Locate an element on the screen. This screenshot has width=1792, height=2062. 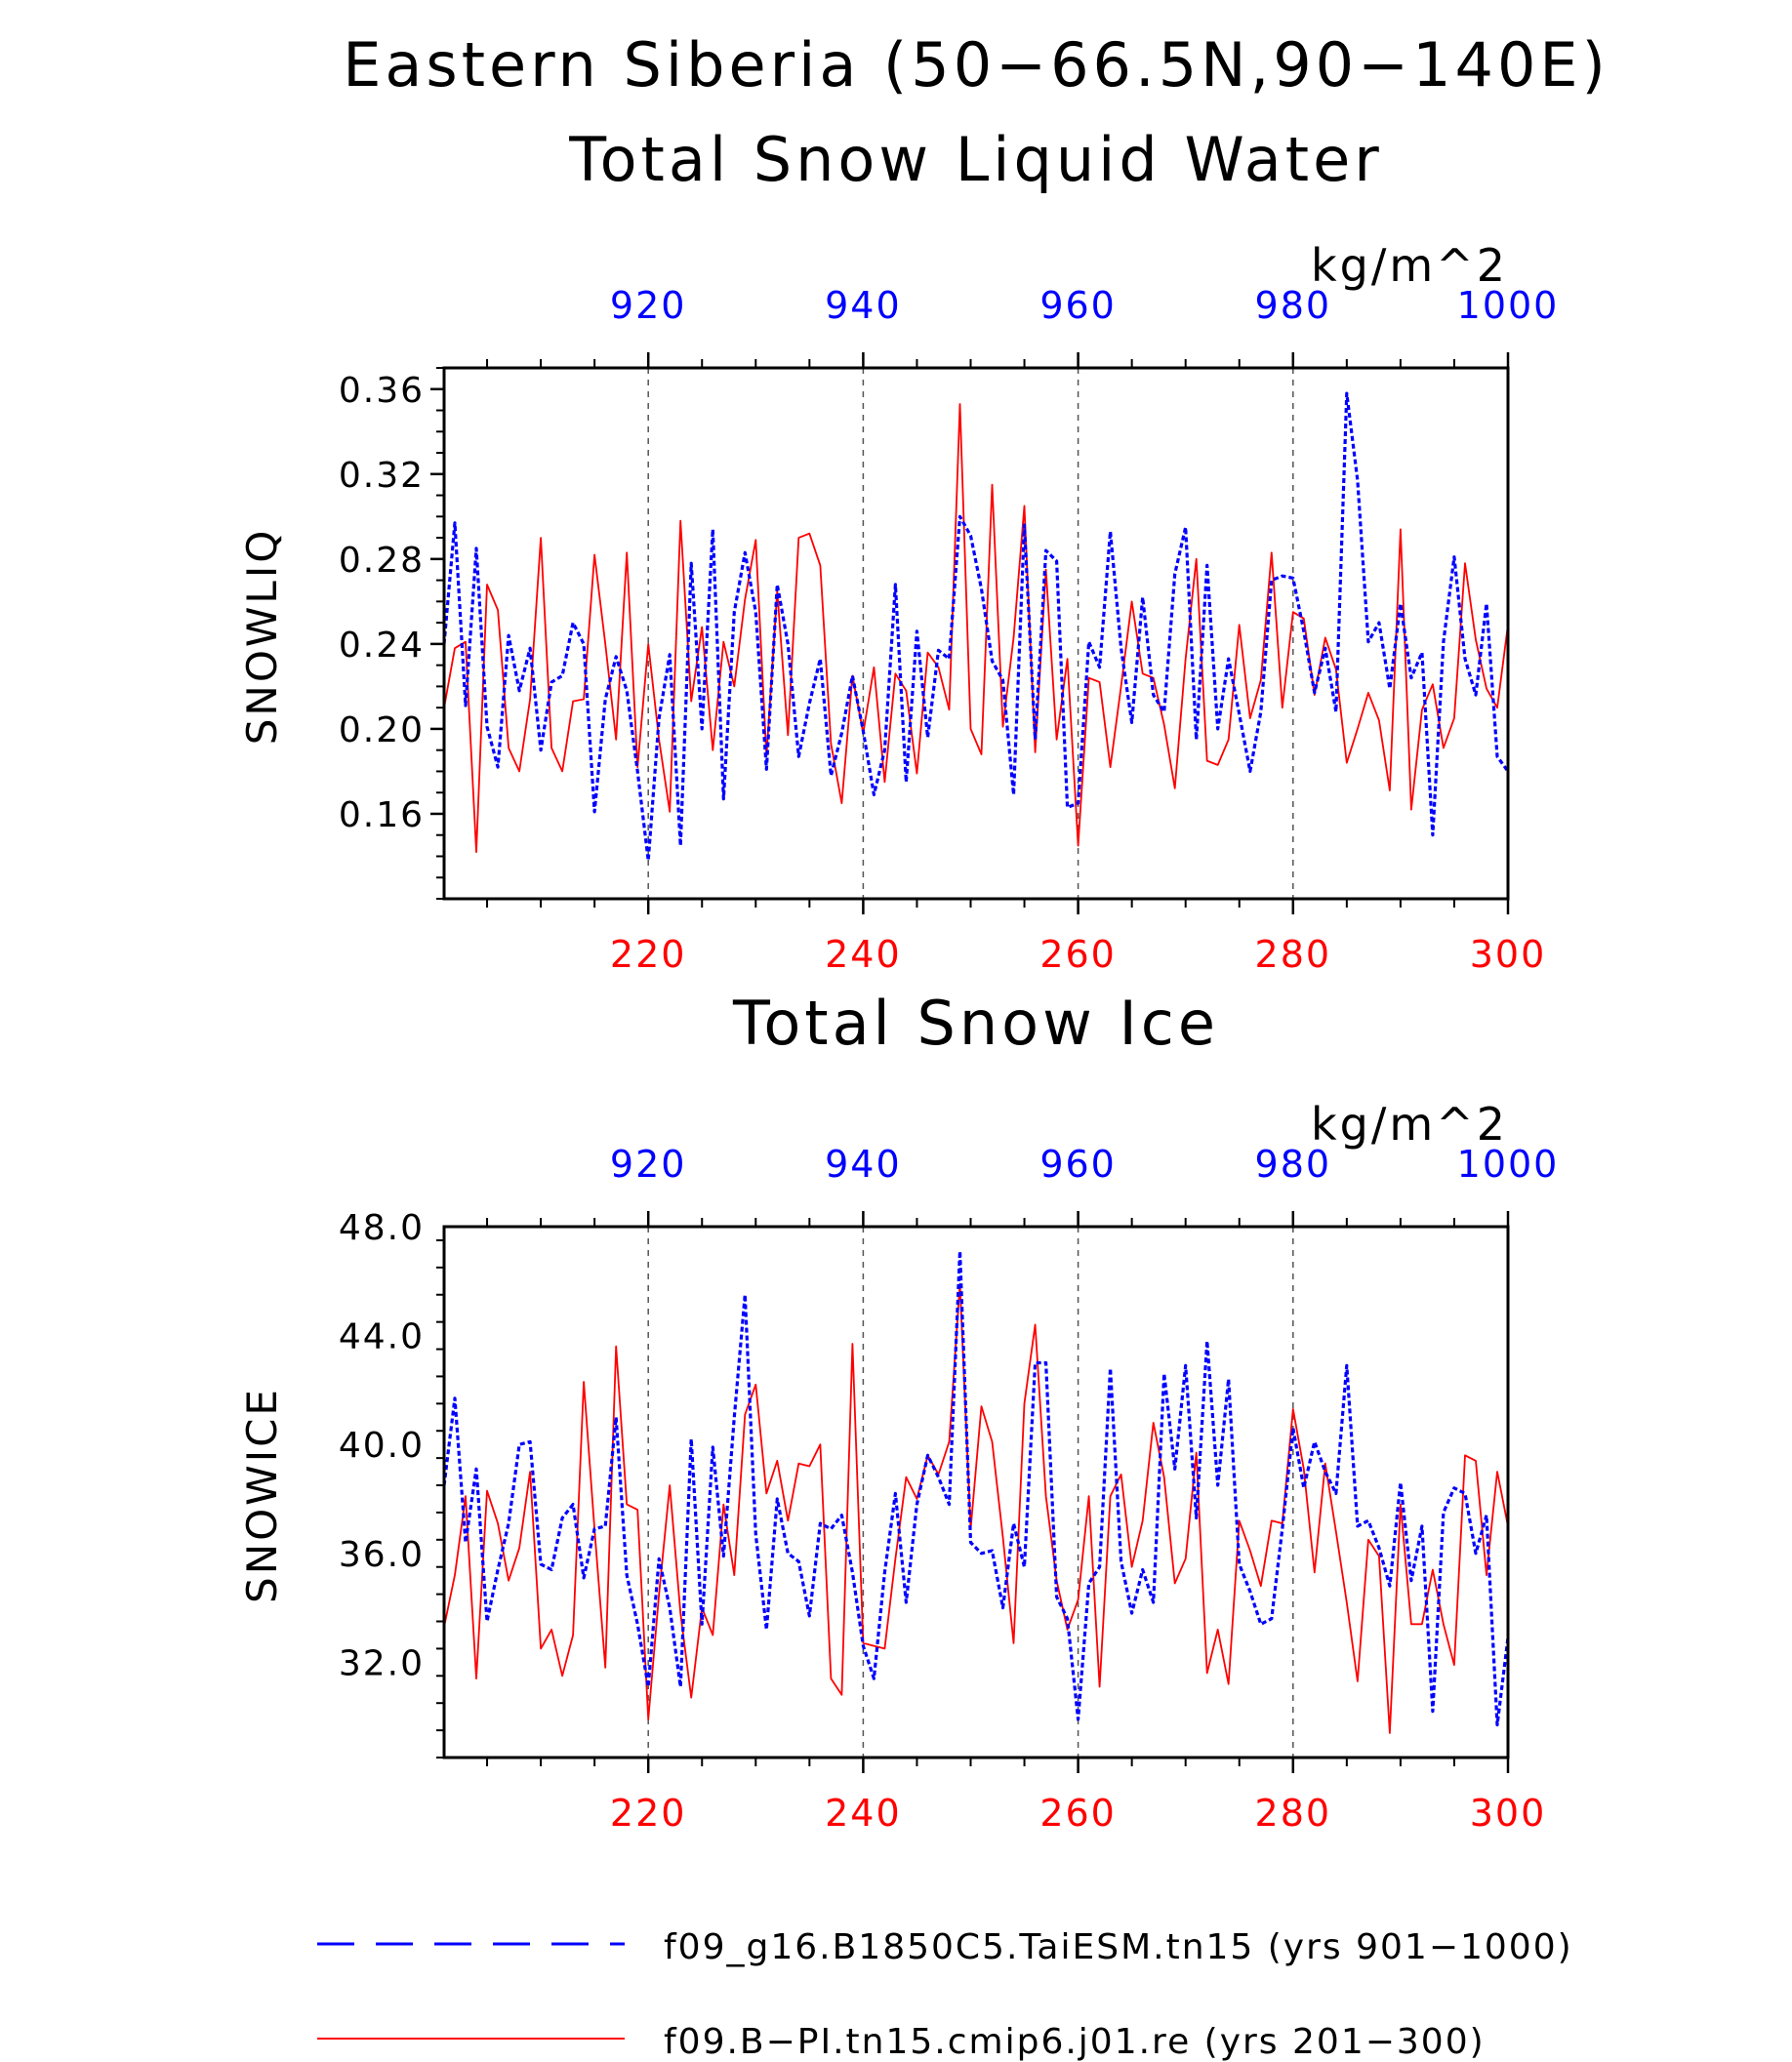
y-tick-label: 0.28 is located at coordinates (382, 561).